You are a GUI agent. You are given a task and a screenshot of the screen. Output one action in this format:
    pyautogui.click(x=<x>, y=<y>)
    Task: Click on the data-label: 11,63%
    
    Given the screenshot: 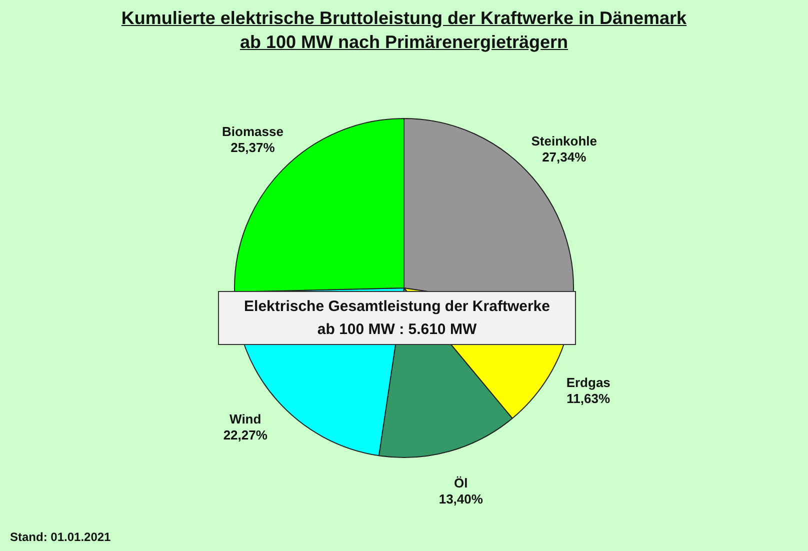 What is the action you would take?
    pyautogui.click(x=588, y=398)
    